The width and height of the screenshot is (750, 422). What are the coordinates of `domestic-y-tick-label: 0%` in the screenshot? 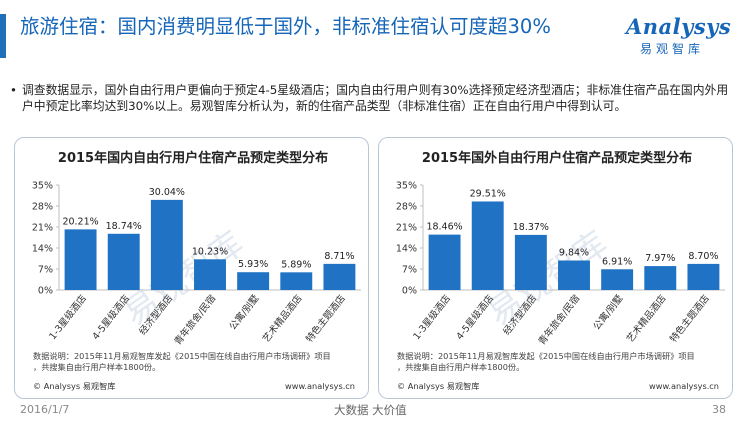 It's located at (45, 291).